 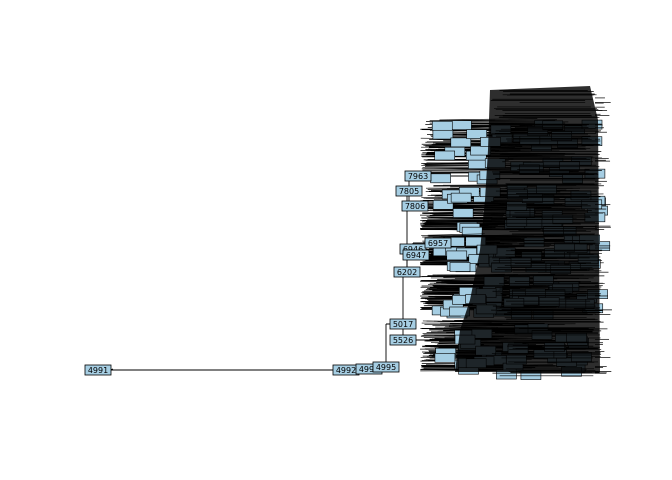 I want to click on tree-node: 7806, so click(x=415, y=206).